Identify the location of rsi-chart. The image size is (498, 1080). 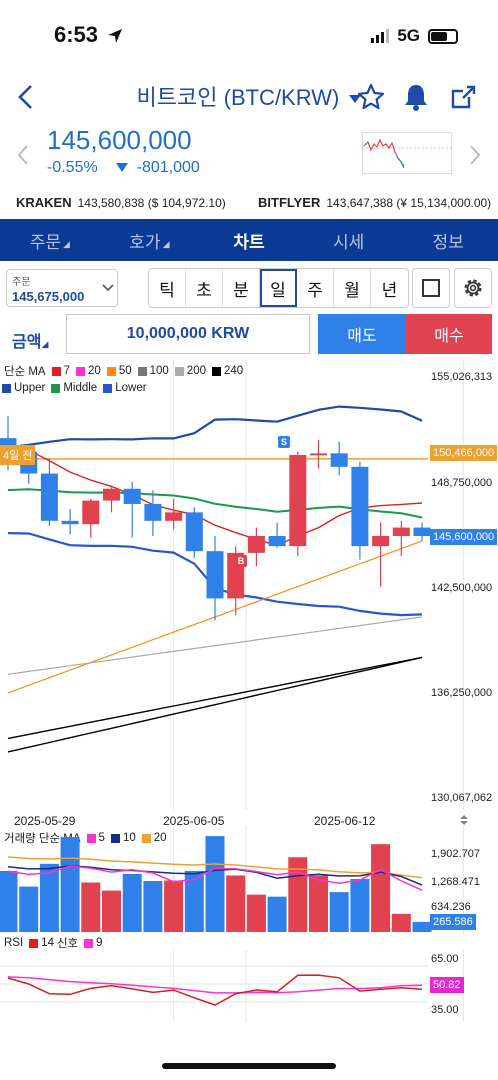
(249, 986).